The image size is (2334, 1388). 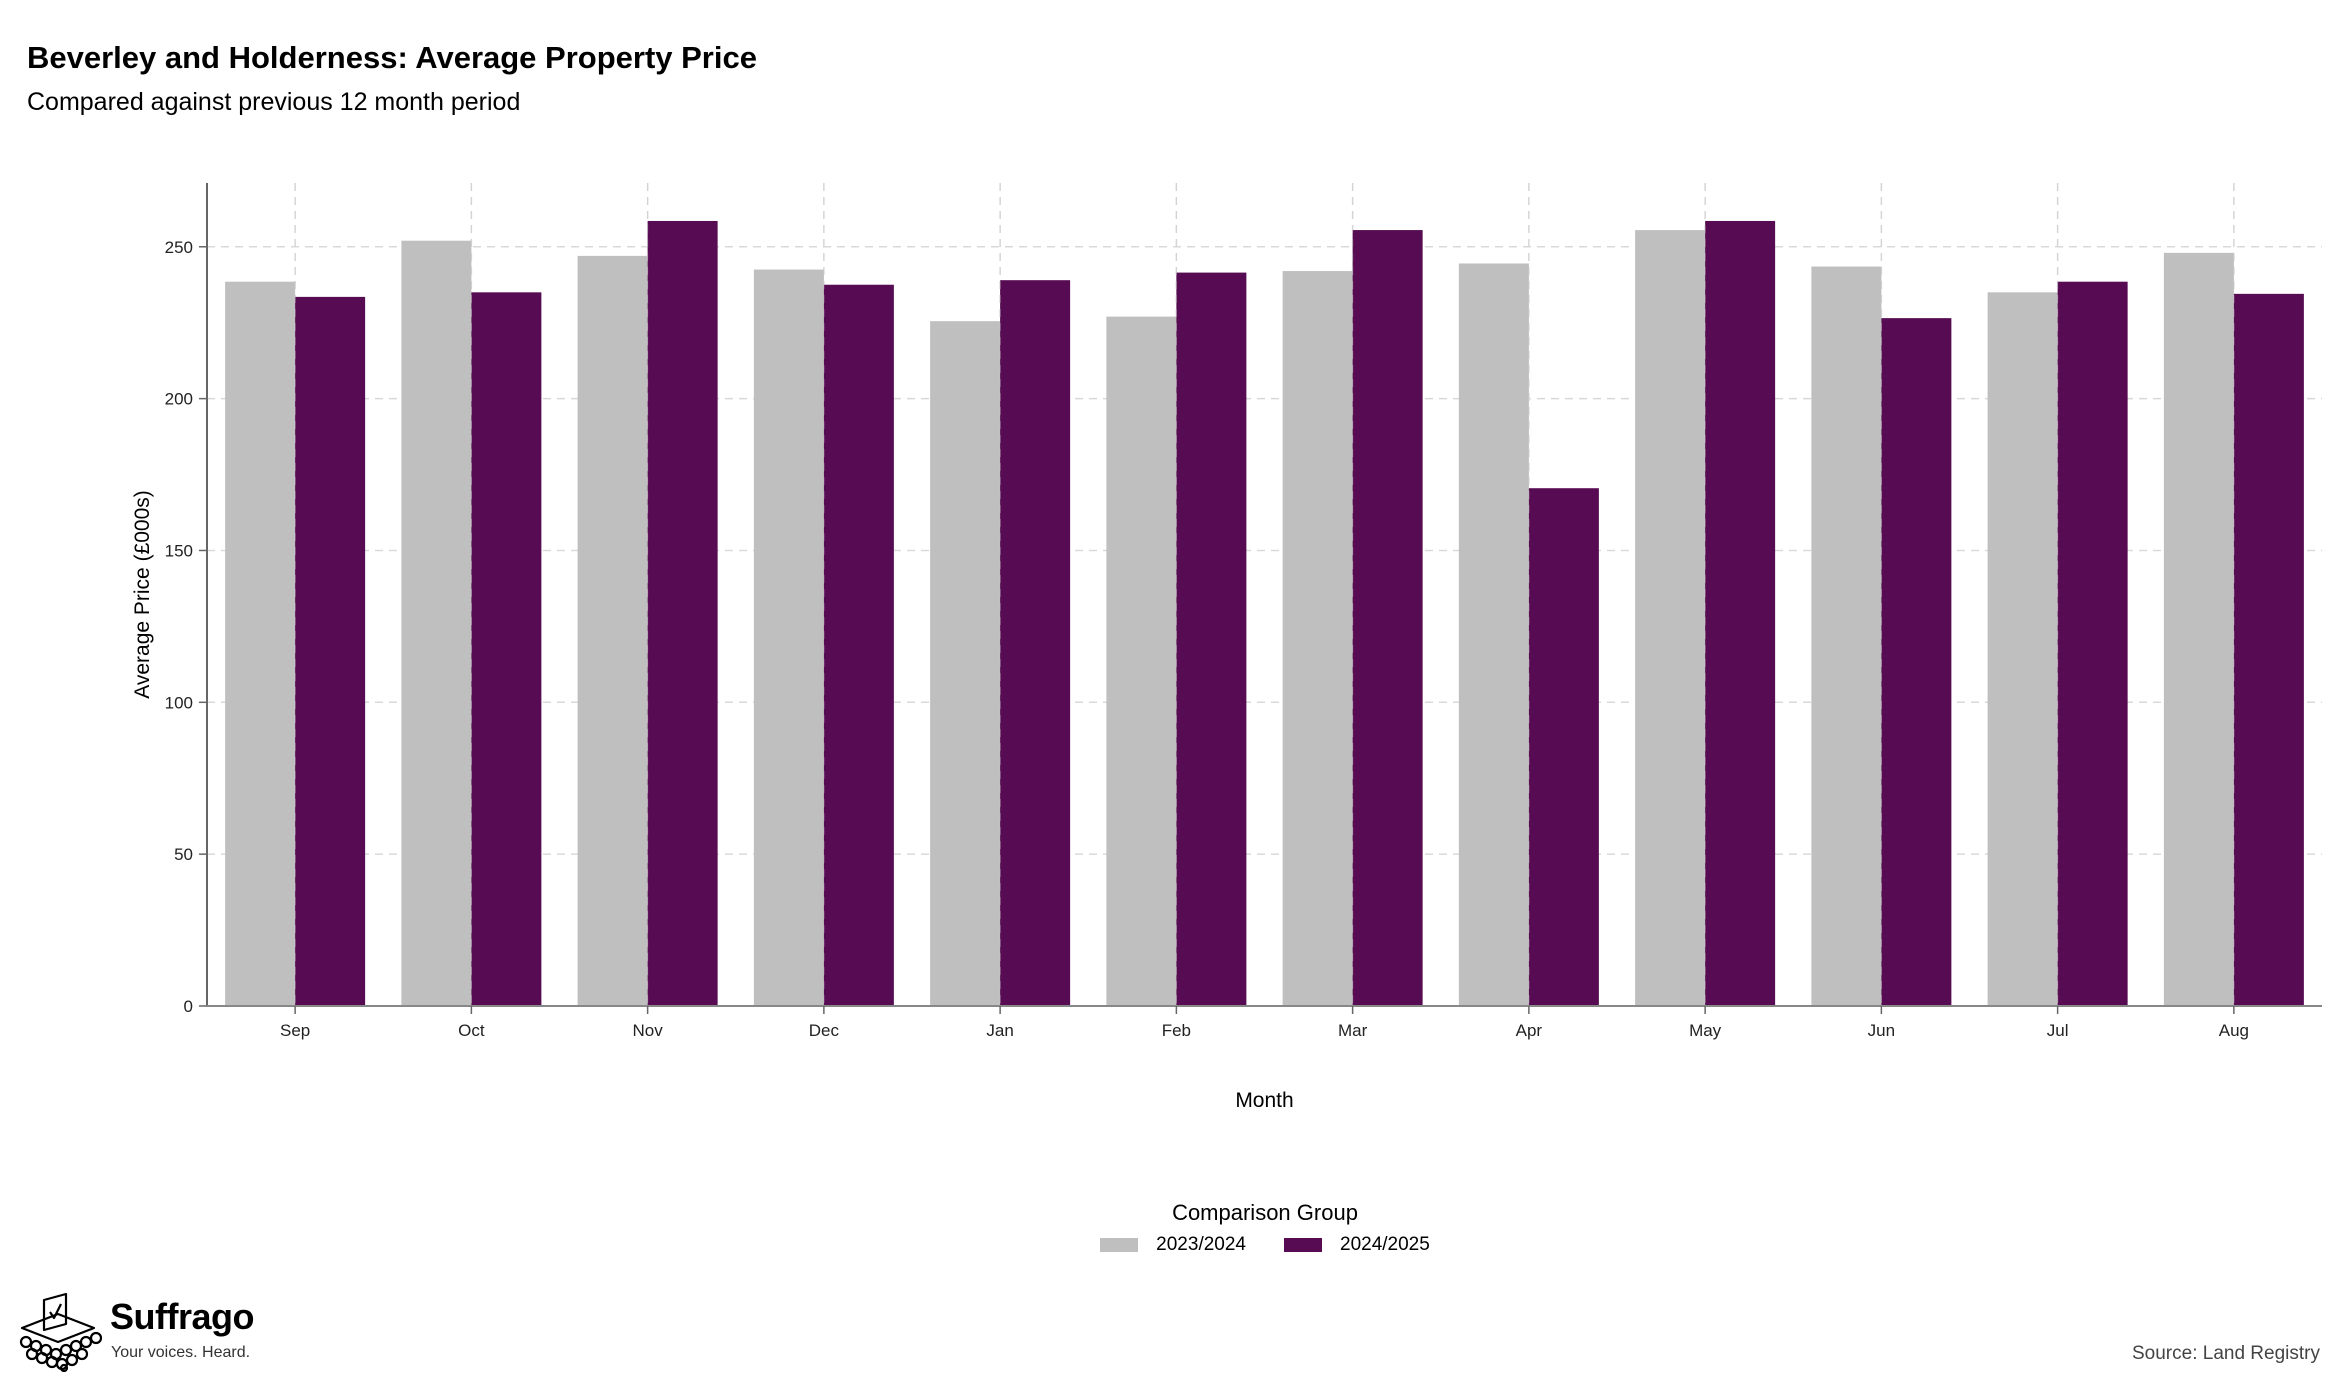 What do you see at coordinates (1740, 613) in the screenshot?
I see `bar-may-2024-2025` at bounding box center [1740, 613].